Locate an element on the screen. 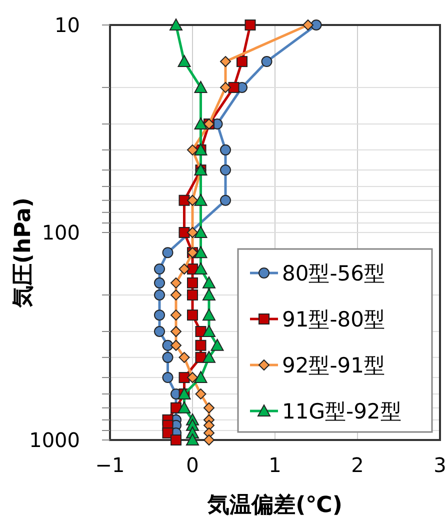 This screenshot has height=525, width=448. y-tick-label: 1000 is located at coordinates (54, 440).